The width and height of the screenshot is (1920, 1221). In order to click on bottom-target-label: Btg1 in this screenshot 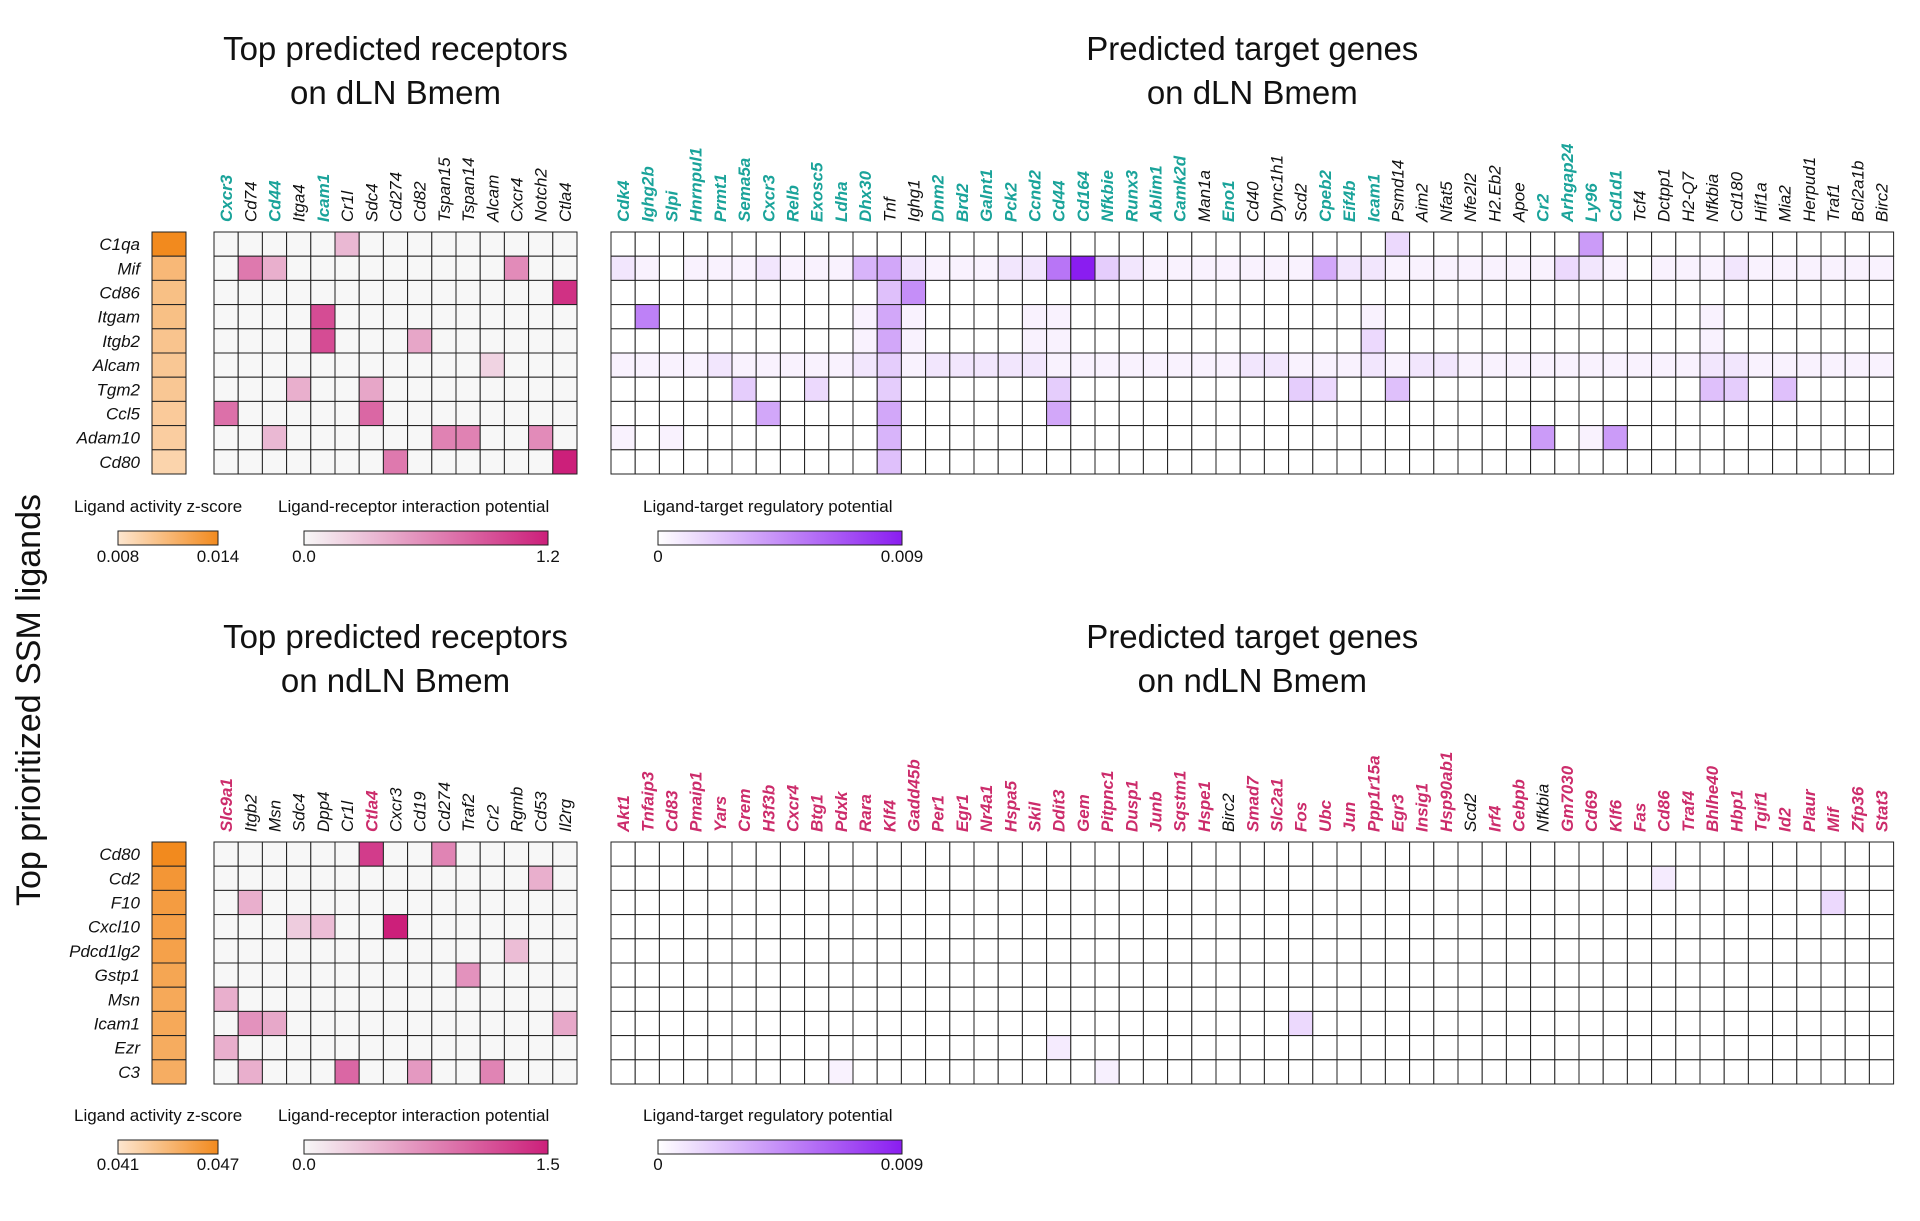, I will do `click(817, 813)`.